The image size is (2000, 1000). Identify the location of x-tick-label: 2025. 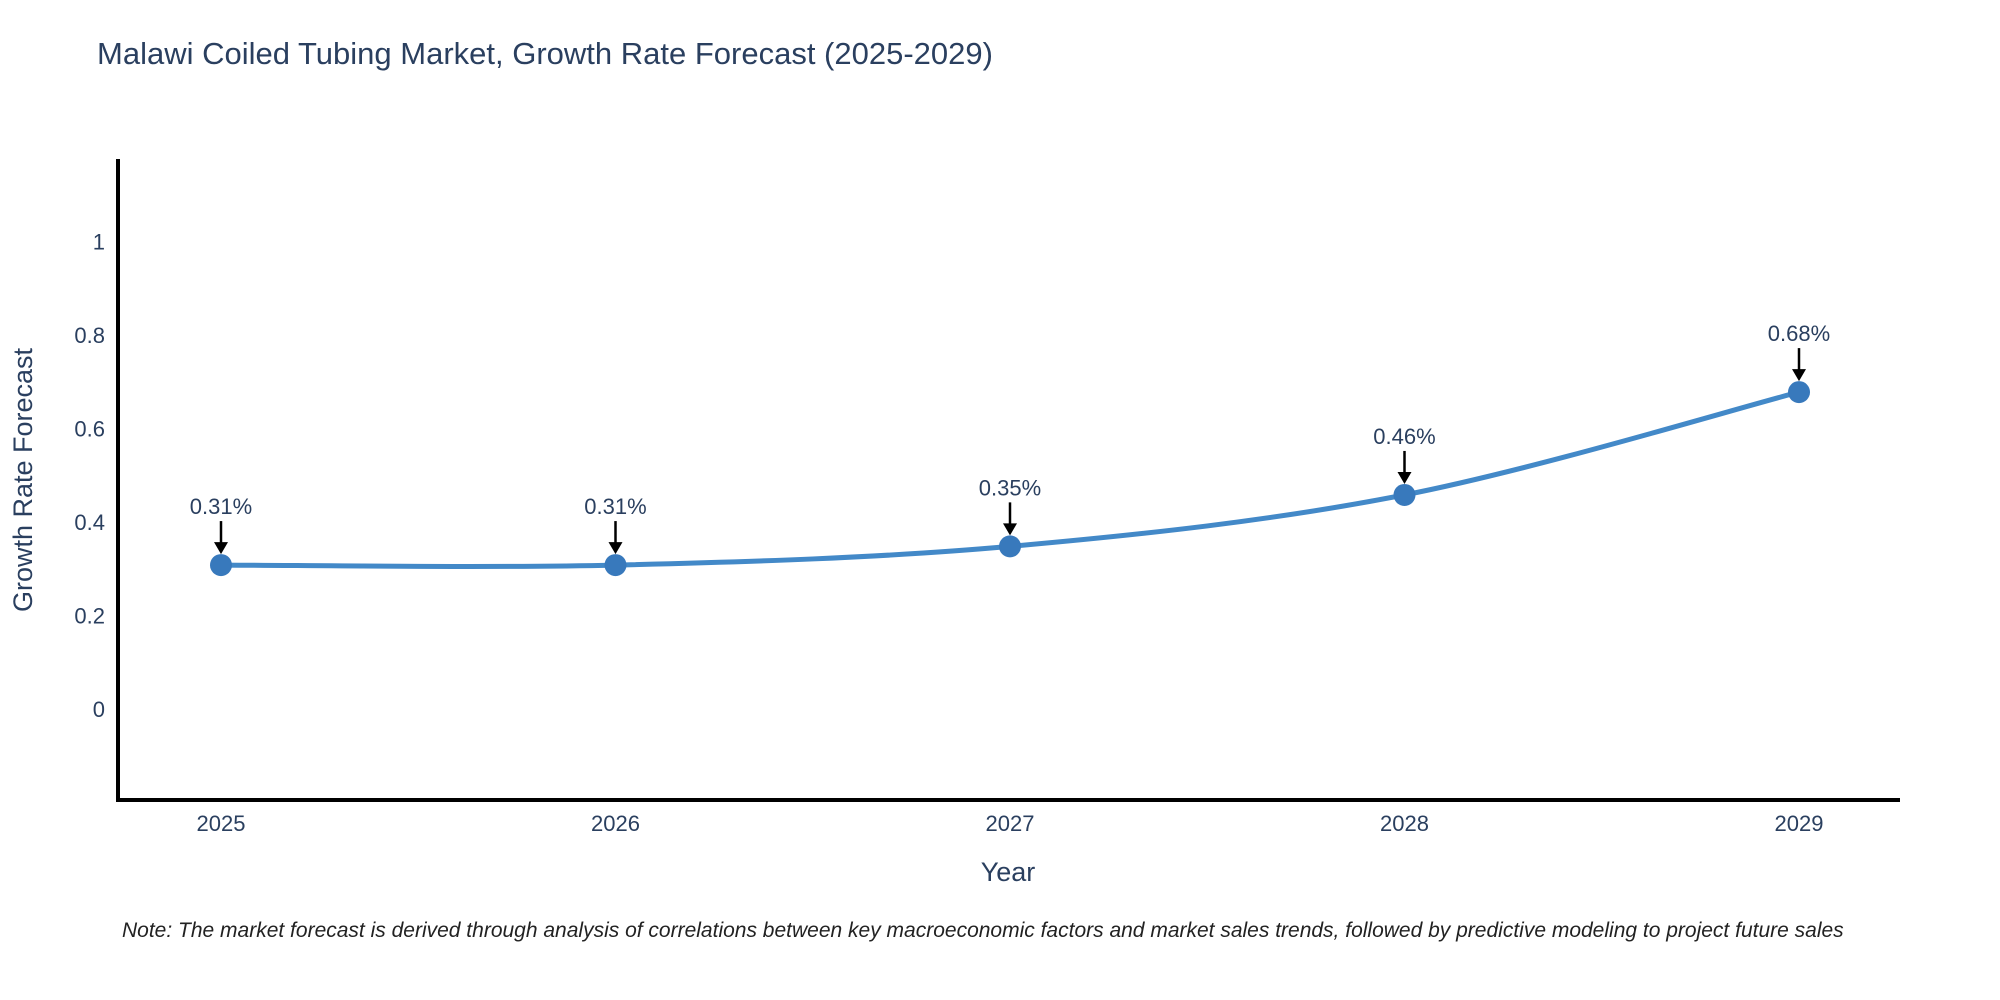
(221, 823).